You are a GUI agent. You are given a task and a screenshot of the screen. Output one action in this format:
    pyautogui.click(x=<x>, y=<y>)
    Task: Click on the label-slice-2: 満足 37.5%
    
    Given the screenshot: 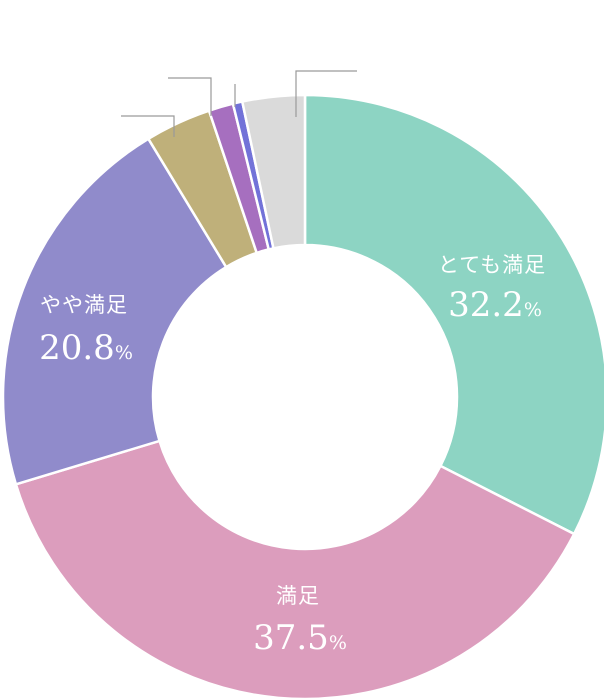 What is the action you would take?
    pyautogui.click(x=300, y=621)
    